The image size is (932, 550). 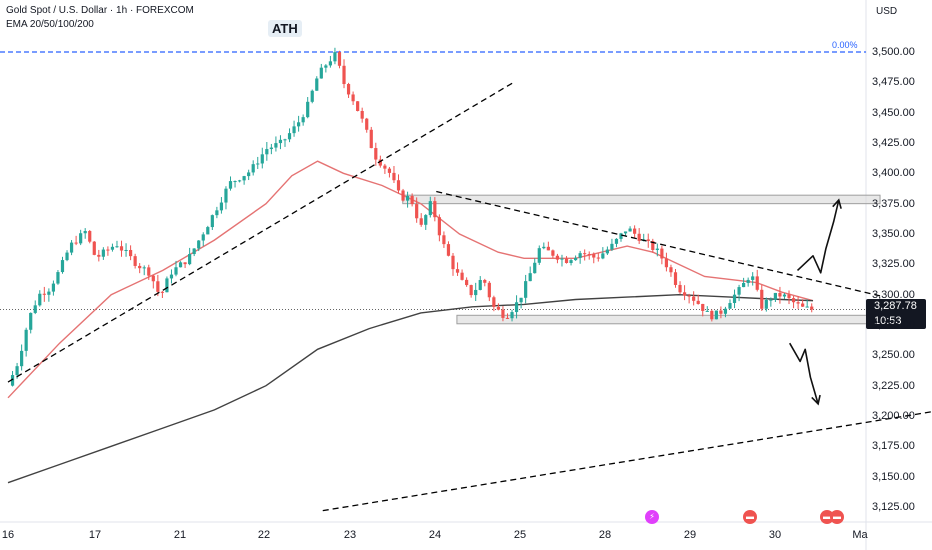 I want to click on sr-zone, so click(x=668, y=319).